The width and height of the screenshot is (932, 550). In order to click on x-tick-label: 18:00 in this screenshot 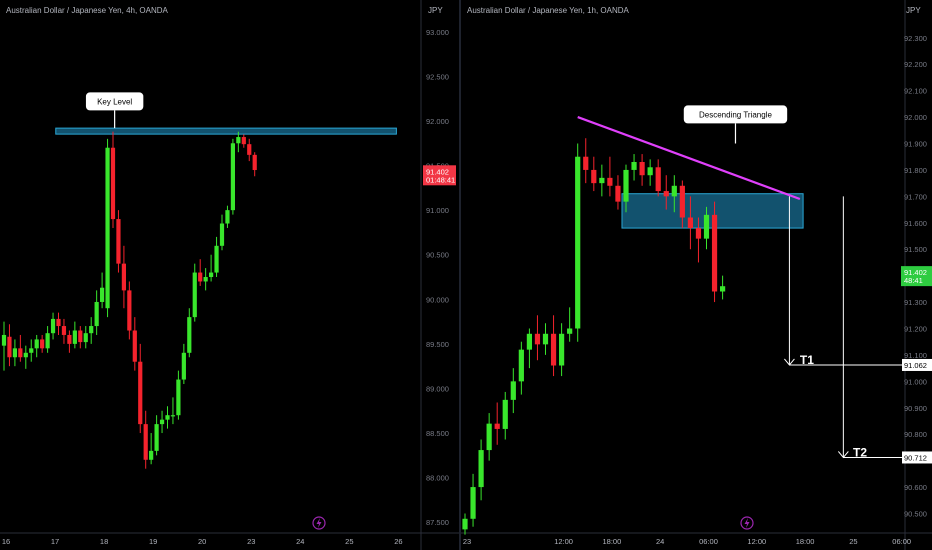, I will do `click(612, 541)`.